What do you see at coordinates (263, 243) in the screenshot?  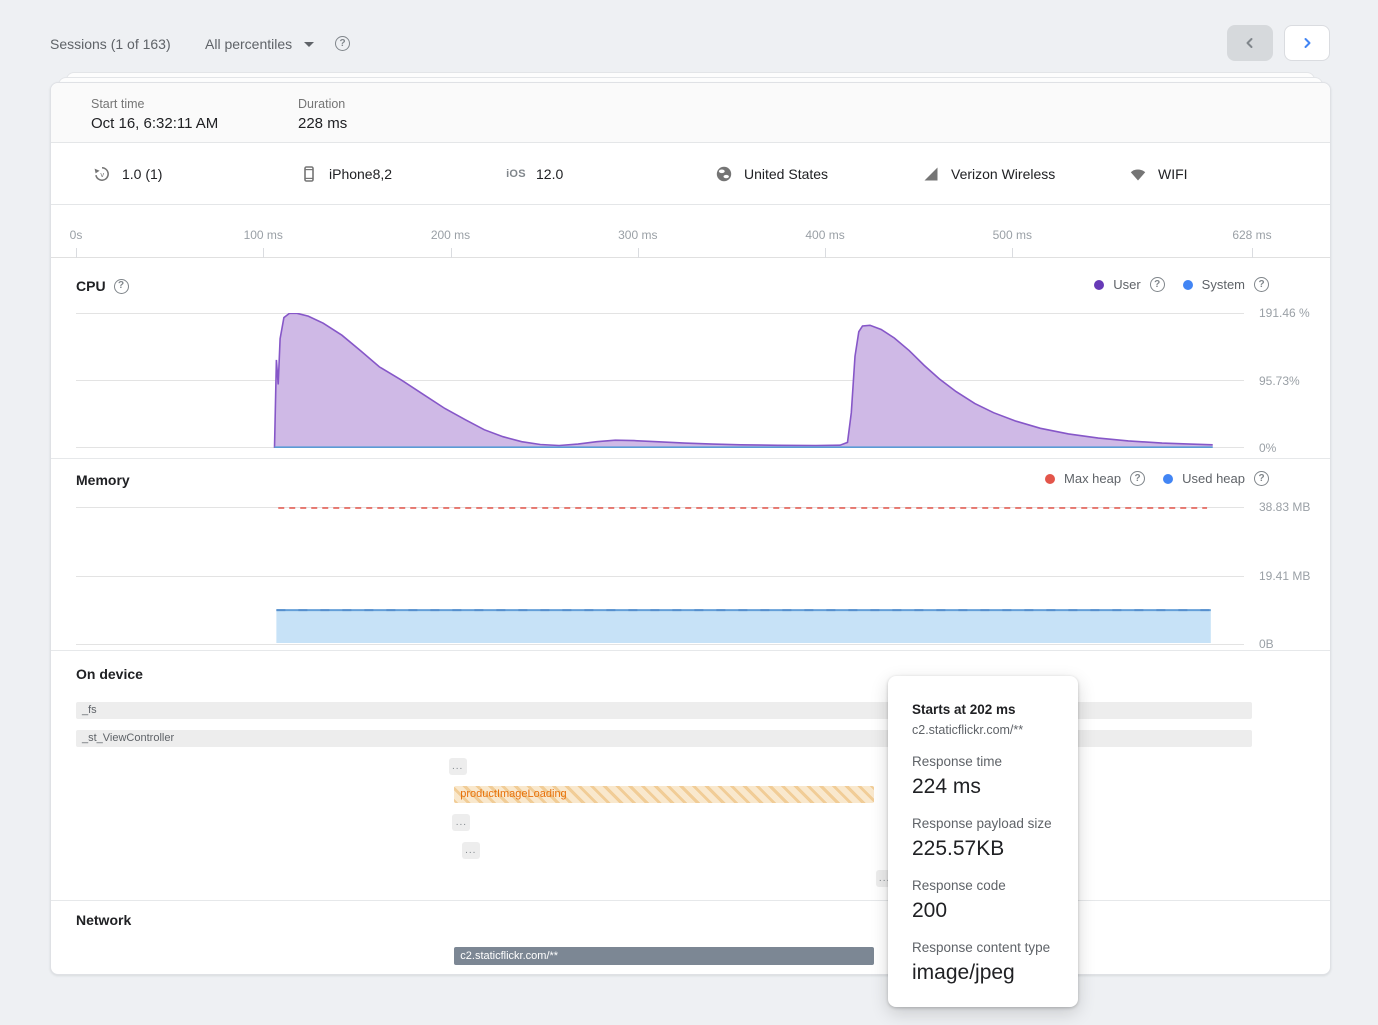 I see `timeline-tick: 100 ms` at bounding box center [263, 243].